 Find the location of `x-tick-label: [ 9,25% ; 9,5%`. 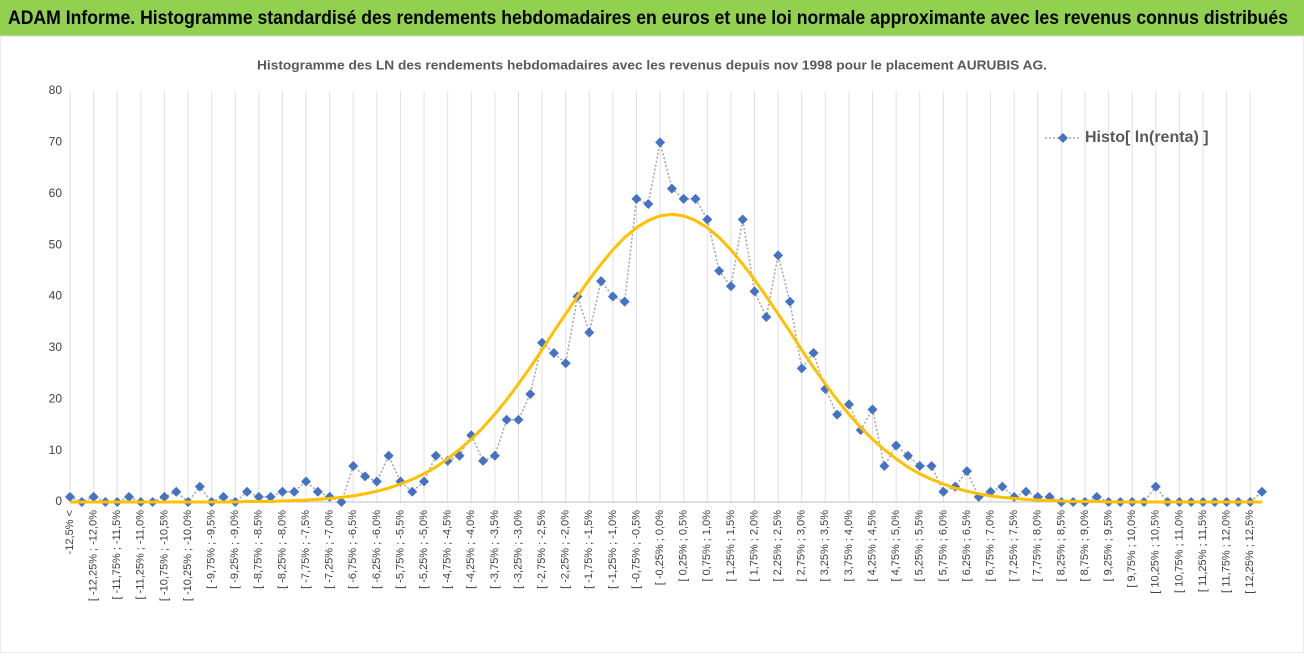

x-tick-label: [ 9,25% ; 9,5% is located at coordinates (1108, 546).